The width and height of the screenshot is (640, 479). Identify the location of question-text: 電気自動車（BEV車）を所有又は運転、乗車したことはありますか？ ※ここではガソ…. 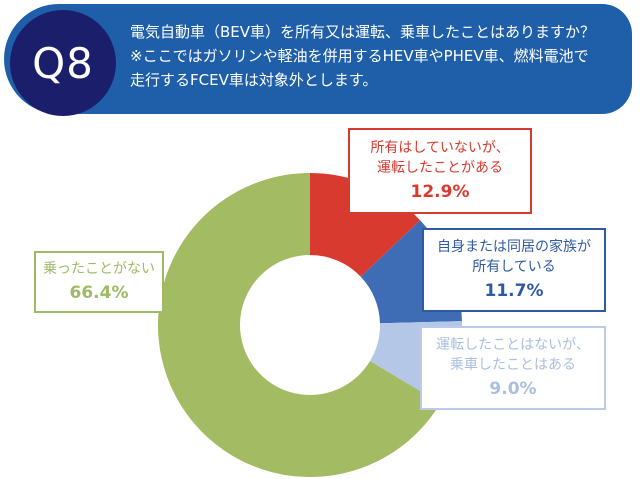
(380, 56).